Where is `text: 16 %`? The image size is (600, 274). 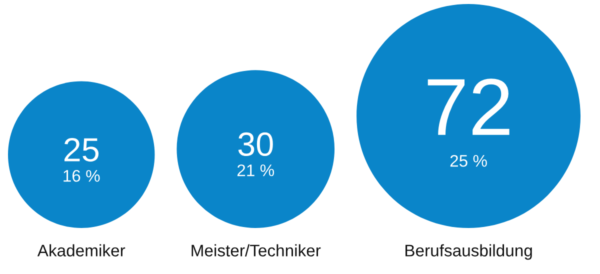
text: 16 % is located at coordinates (82, 176).